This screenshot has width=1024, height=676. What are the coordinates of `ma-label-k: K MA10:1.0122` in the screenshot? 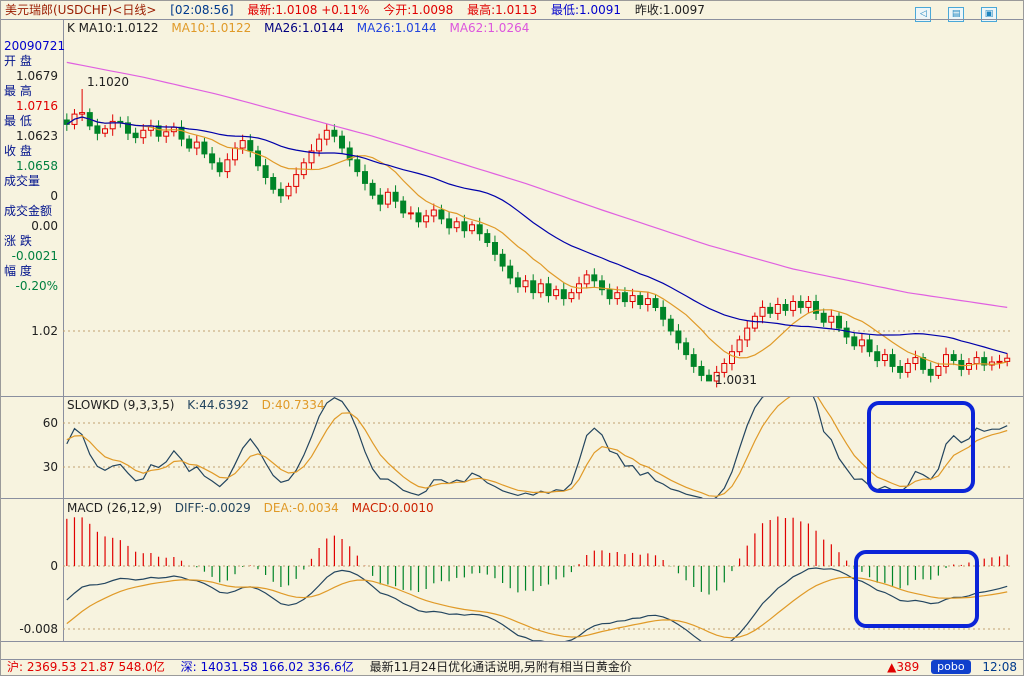 It's located at (113, 28).